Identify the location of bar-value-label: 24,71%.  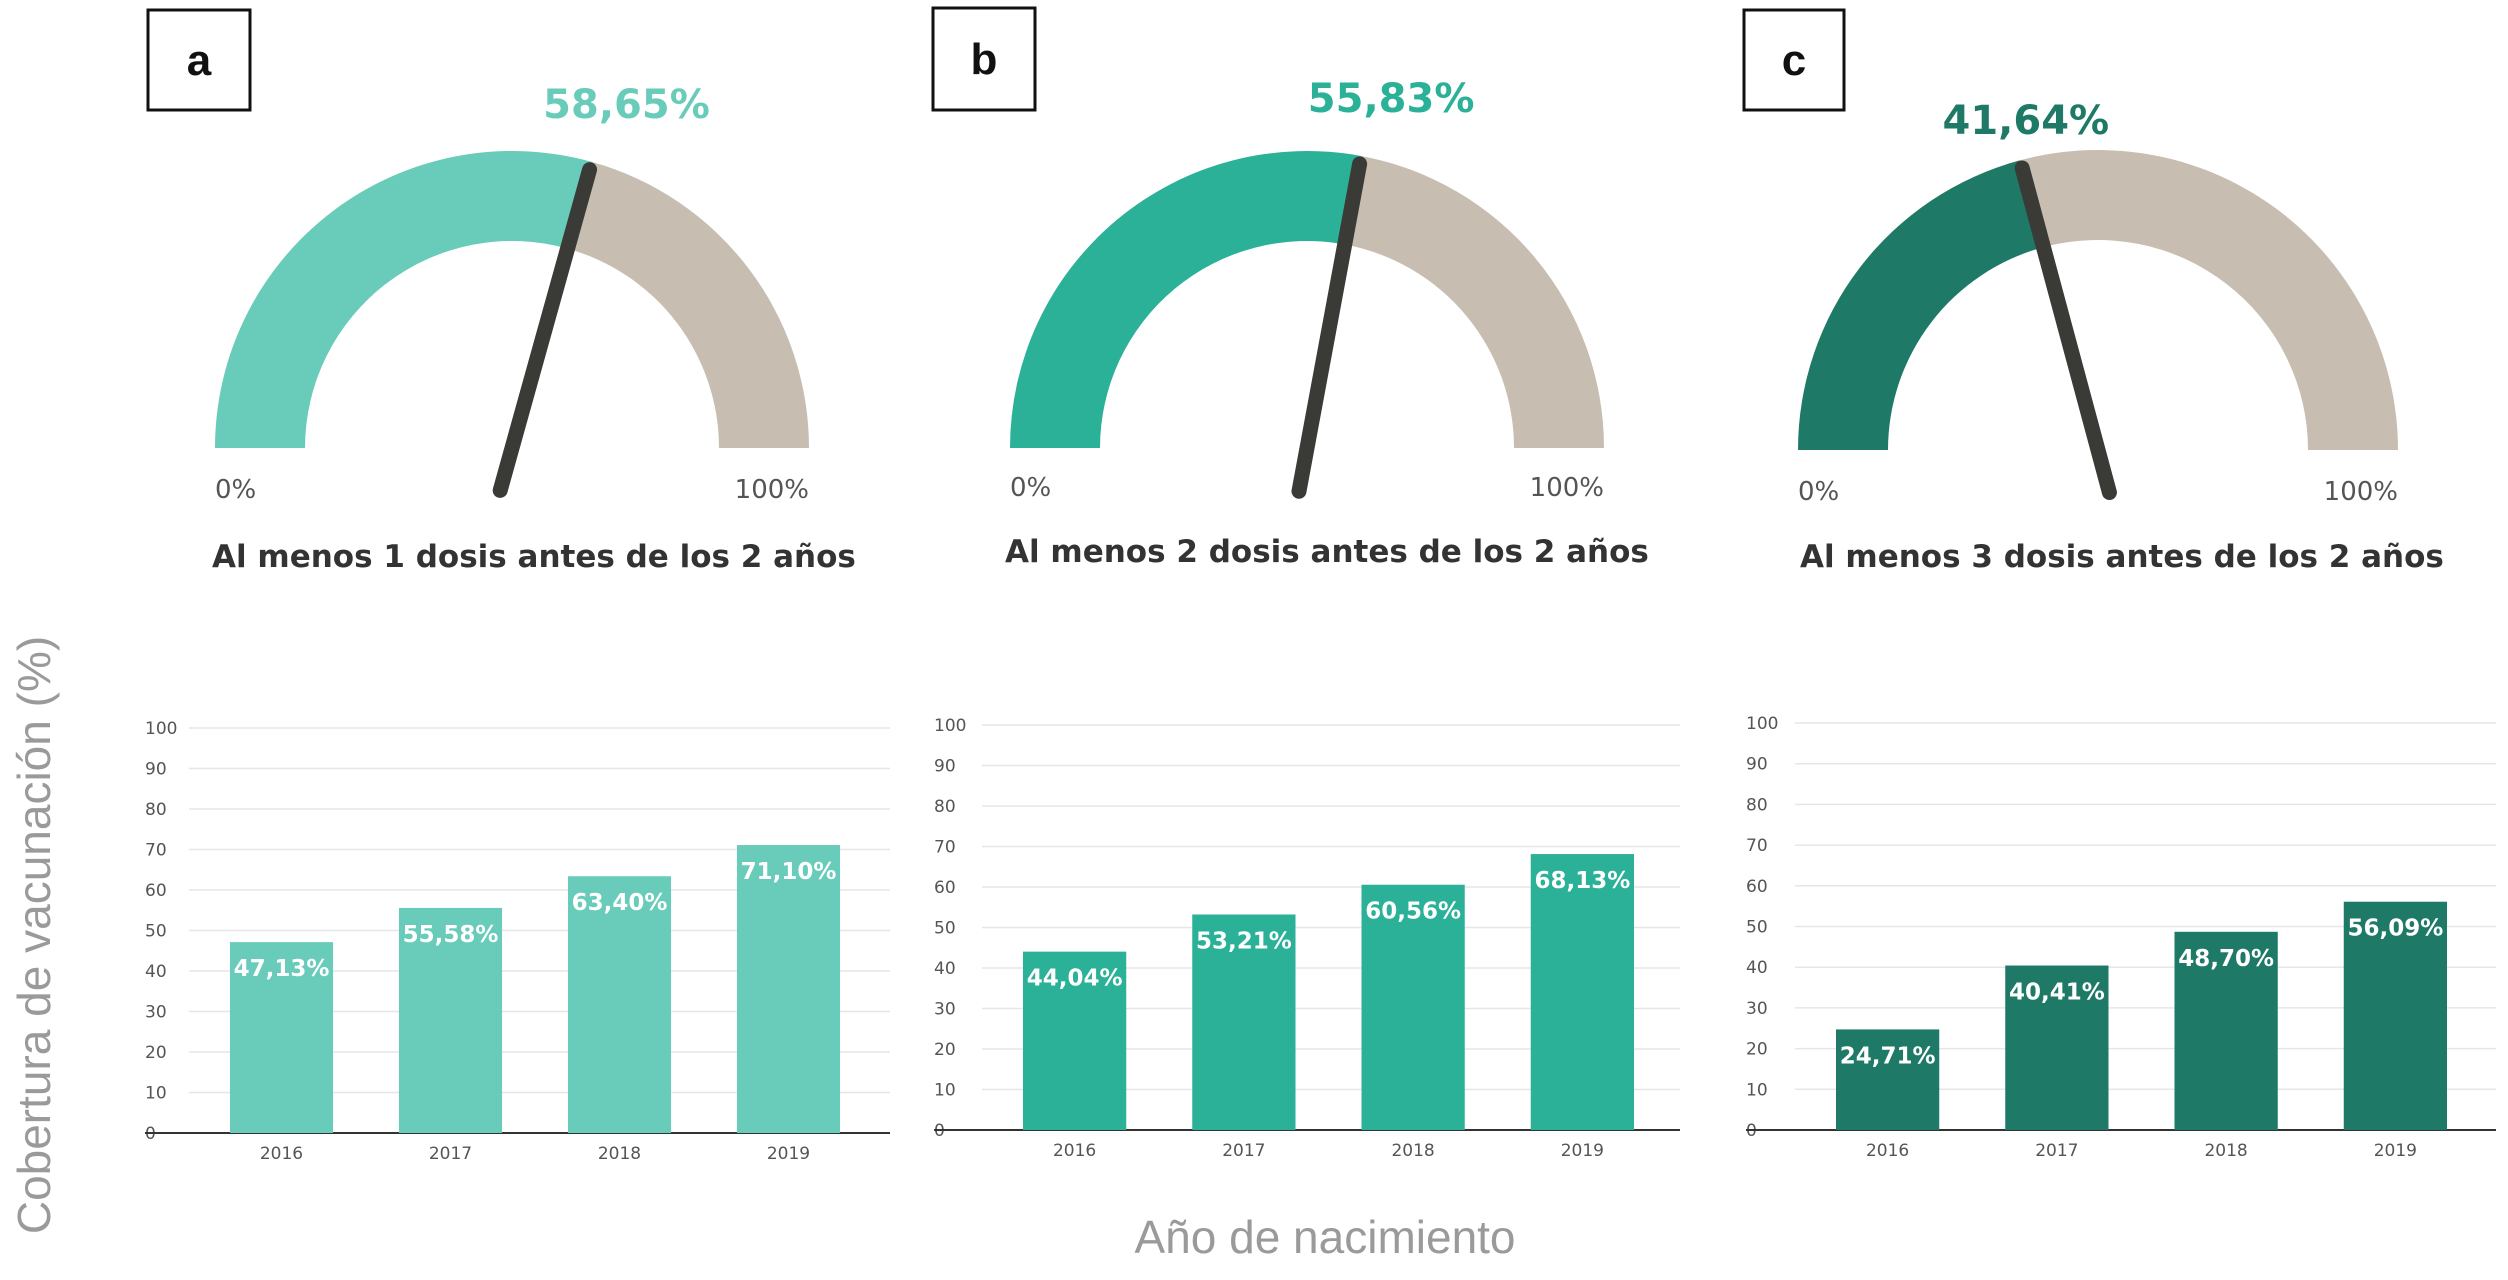
(1888, 1056).